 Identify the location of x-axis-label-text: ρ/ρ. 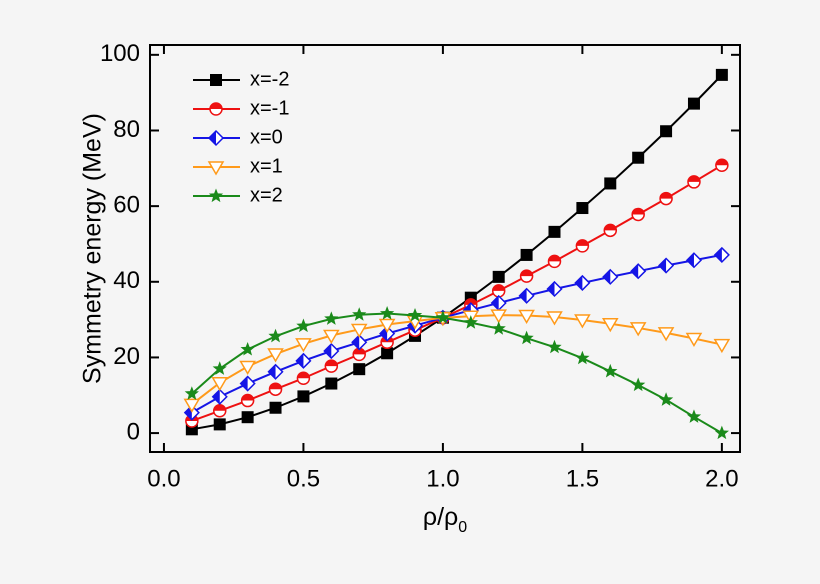
(440, 517).